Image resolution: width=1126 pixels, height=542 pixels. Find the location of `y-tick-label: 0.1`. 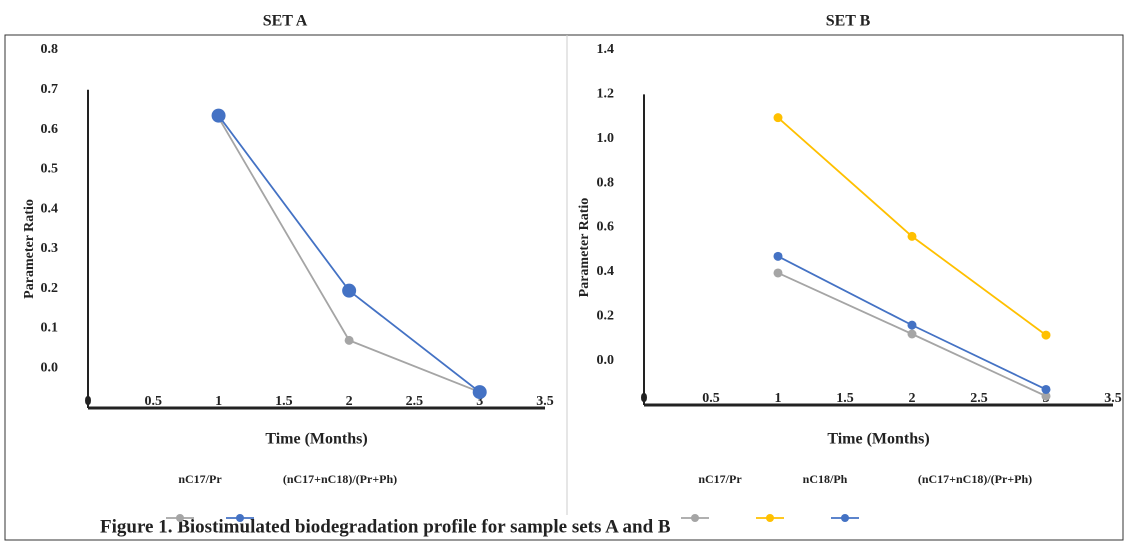

y-tick-label: 0.1 is located at coordinates (50, 328).